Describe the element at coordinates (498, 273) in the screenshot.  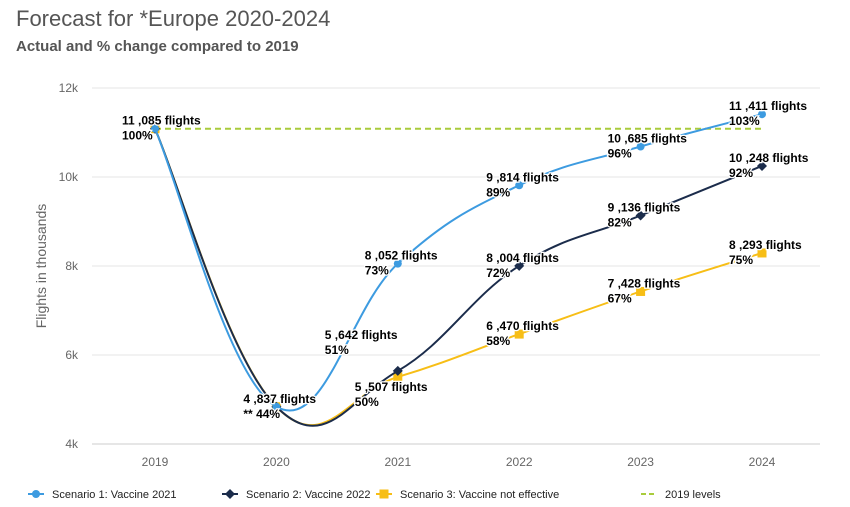
I see `data-label-percent: 72%` at that location.